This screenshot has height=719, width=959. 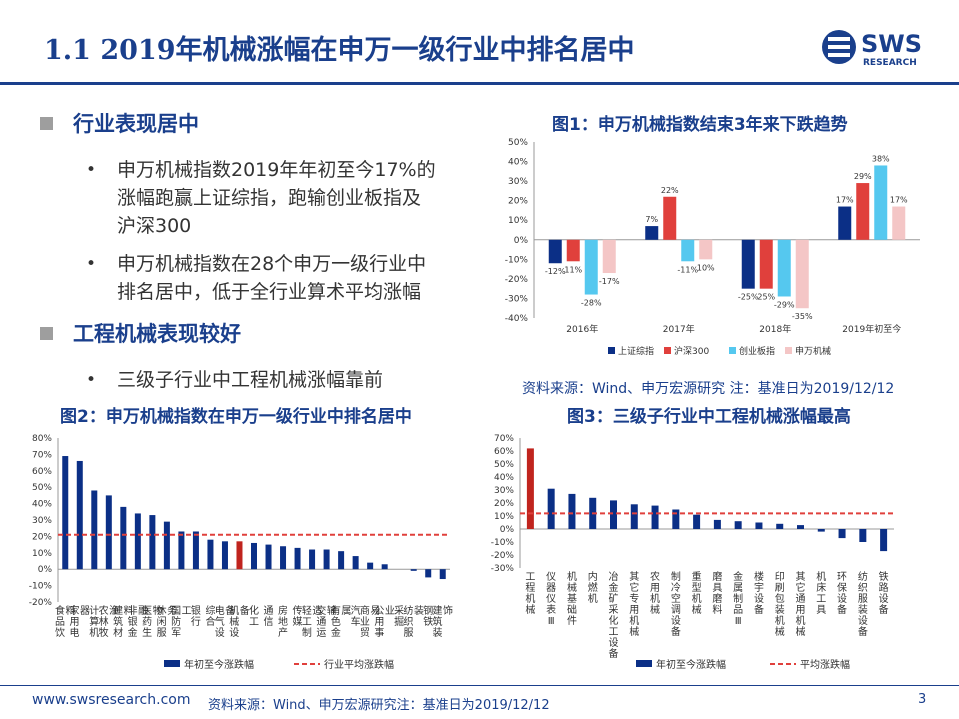 What do you see at coordinates (614, 610) in the screenshot?
I see `x-tick-label-char: 采` at bounding box center [614, 610].